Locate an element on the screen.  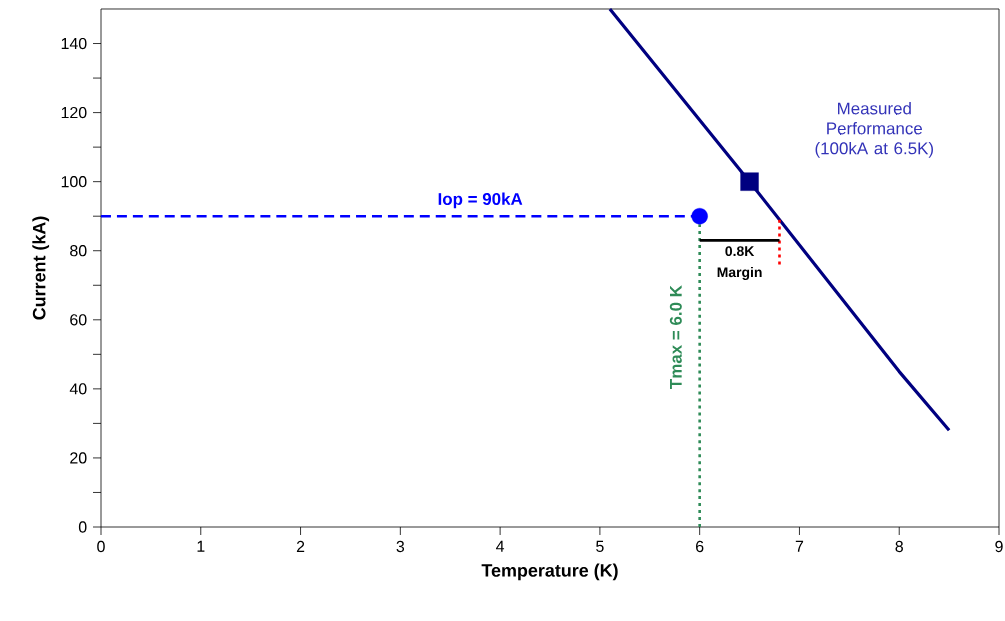
annotation: 0.8K is located at coordinates (740, 251).